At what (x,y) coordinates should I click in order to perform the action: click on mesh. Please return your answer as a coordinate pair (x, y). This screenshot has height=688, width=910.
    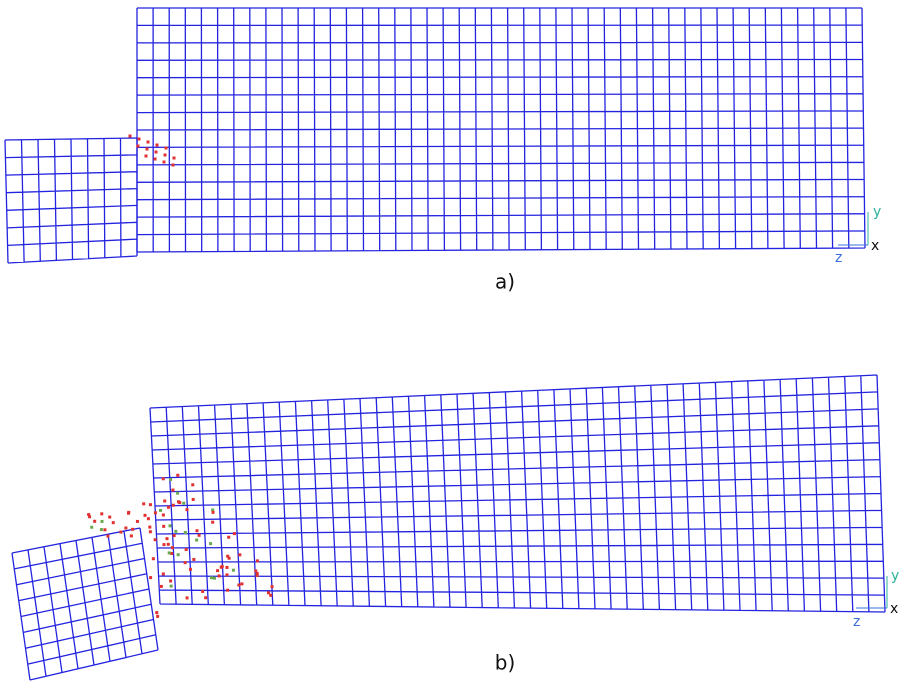
    Looking at the image, I should click on (71, 200).